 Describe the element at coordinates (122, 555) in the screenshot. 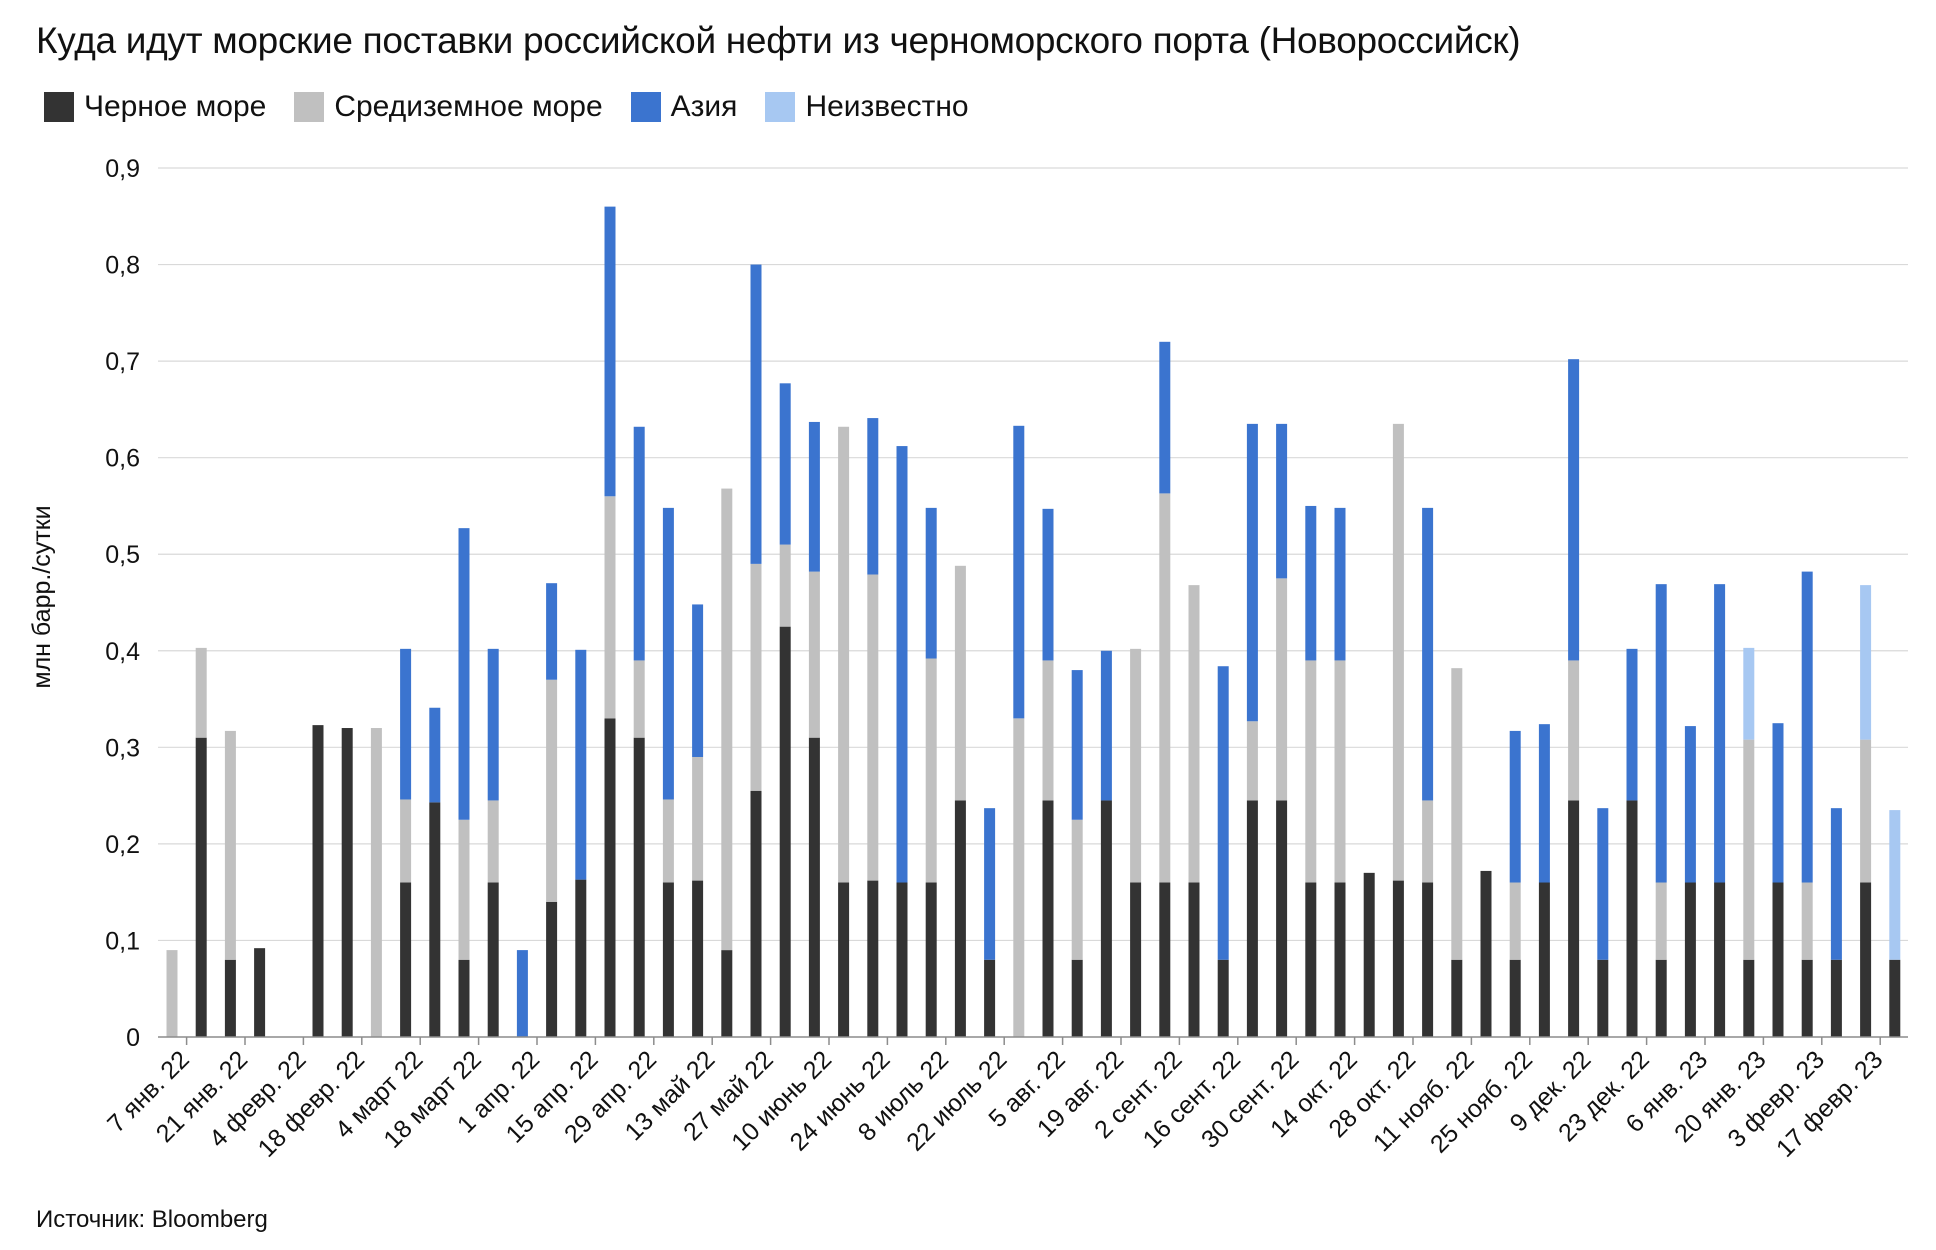

I see `y-tick-label: 0,5` at that location.